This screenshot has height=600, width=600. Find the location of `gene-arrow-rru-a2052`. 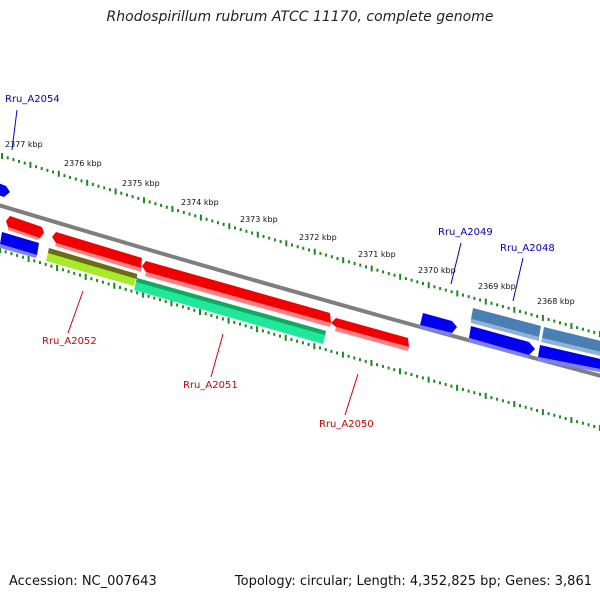

gene-arrow-rru-a2052 is located at coordinates (97, 252).